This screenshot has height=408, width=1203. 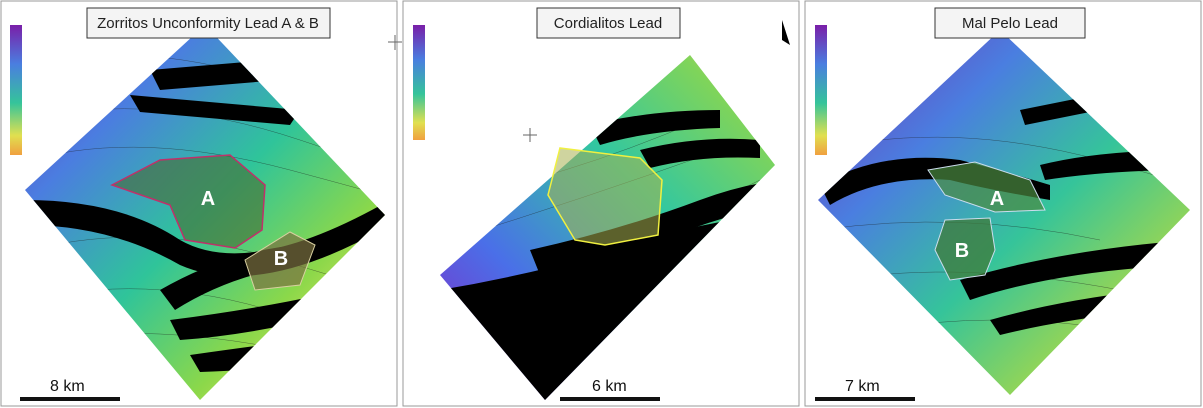 I want to click on contour-line, so click(x=207, y=174).